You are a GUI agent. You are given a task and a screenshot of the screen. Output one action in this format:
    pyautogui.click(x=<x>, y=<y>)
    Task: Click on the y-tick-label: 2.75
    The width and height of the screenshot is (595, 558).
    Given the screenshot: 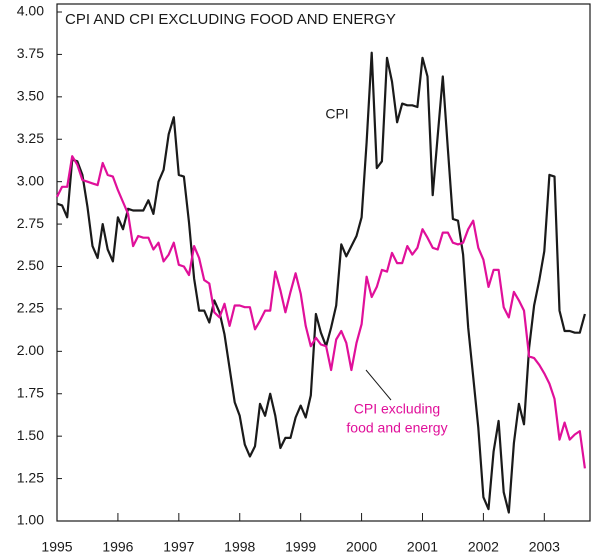 What is the action you would take?
    pyautogui.click(x=30, y=223)
    